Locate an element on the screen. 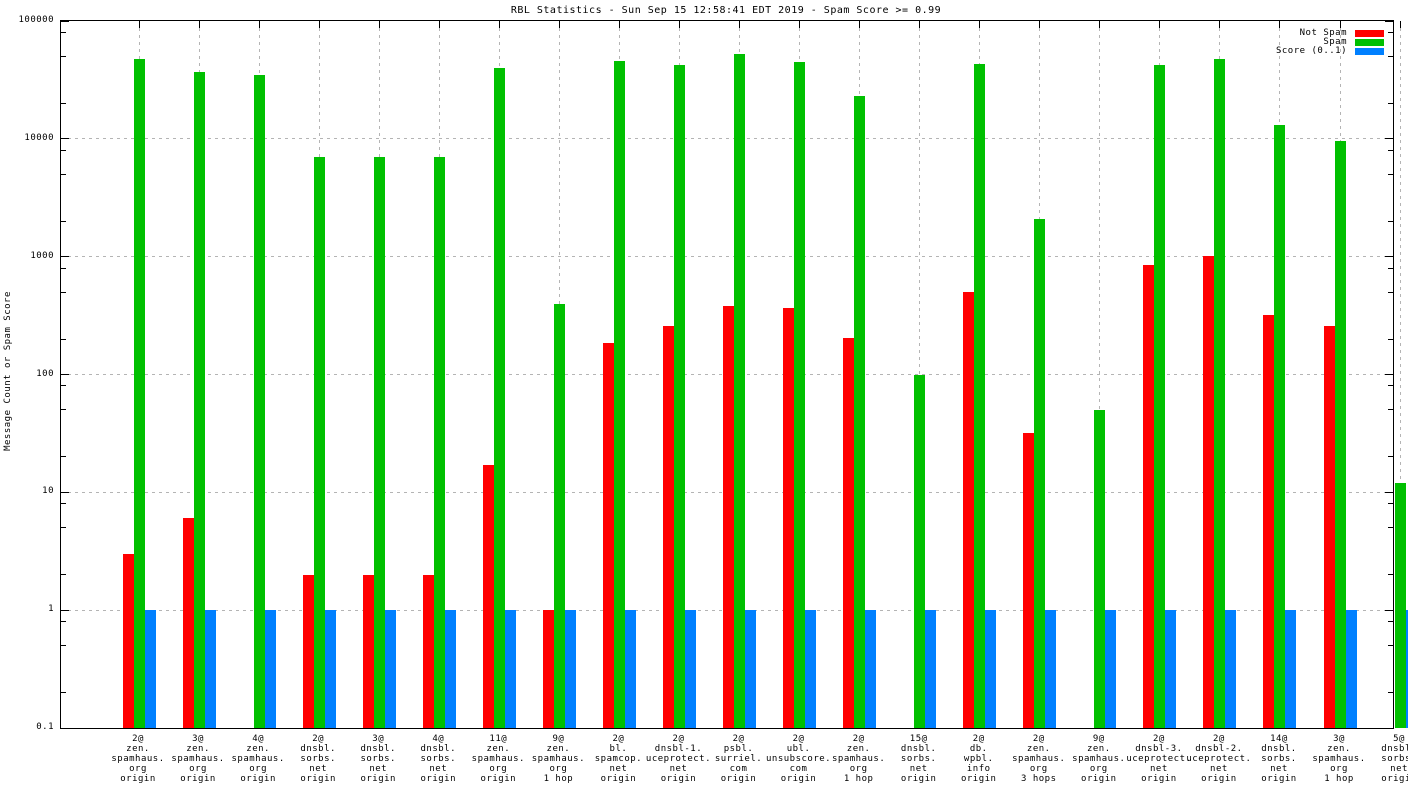 The width and height of the screenshot is (1408, 792). legend-swatch-not-spam-icon is located at coordinates (1369, 33).